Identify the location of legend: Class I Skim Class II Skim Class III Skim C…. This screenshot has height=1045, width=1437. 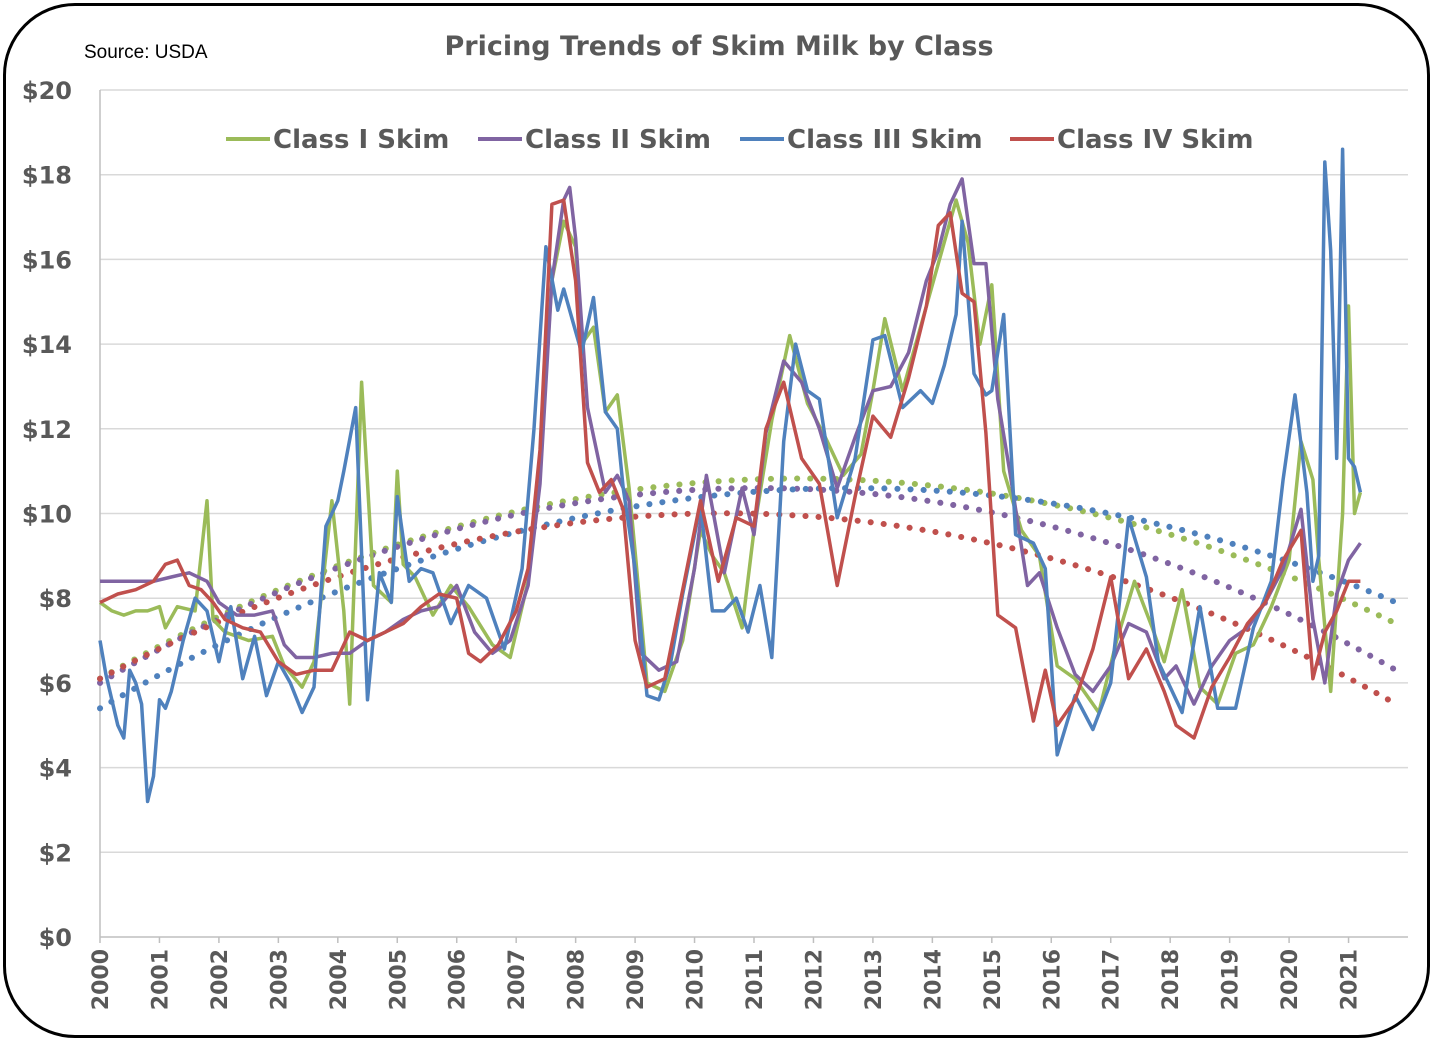
(739, 140).